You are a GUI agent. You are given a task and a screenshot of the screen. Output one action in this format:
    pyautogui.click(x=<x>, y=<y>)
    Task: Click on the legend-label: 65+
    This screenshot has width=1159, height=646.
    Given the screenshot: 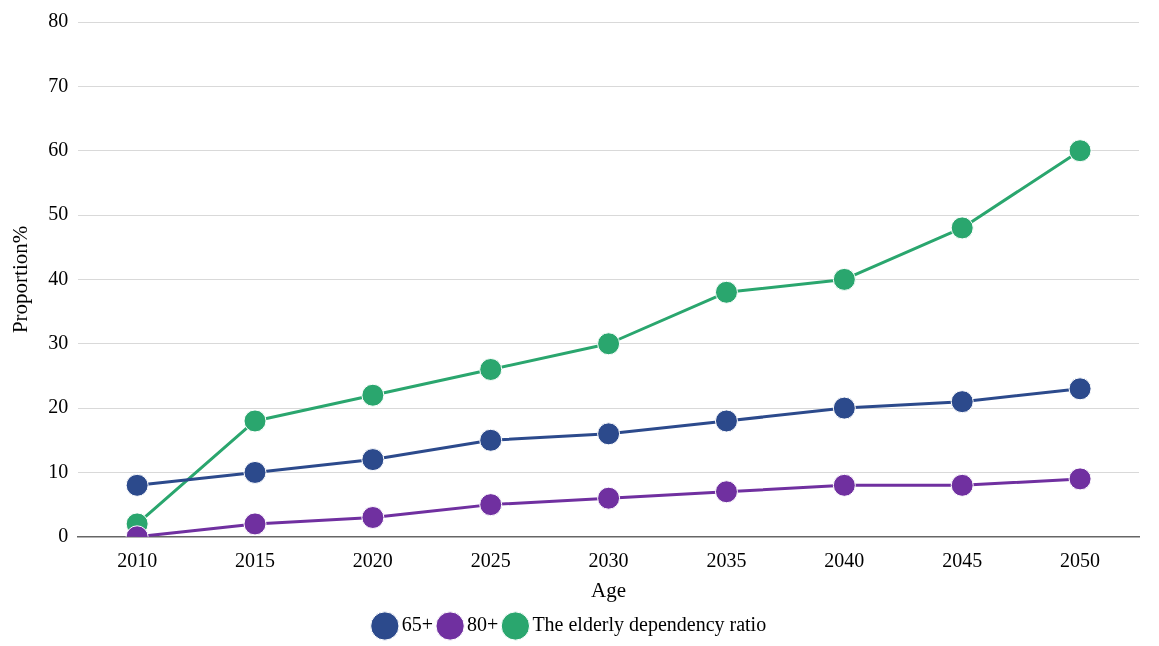 What is the action you would take?
    pyautogui.click(x=417, y=624)
    